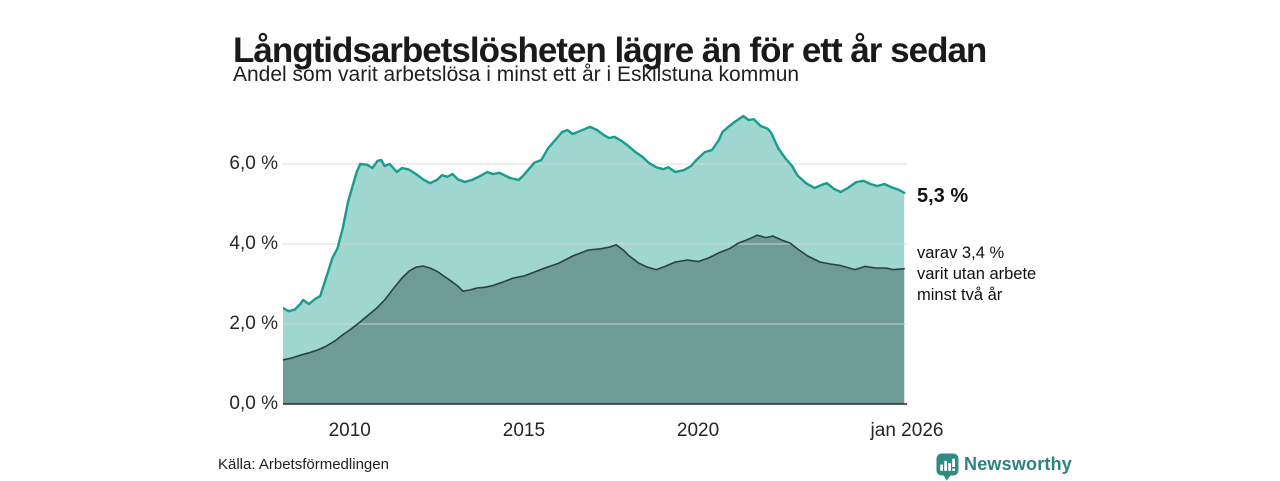  What do you see at coordinates (698, 430) in the screenshot?
I see `x-tick-label: 2020` at bounding box center [698, 430].